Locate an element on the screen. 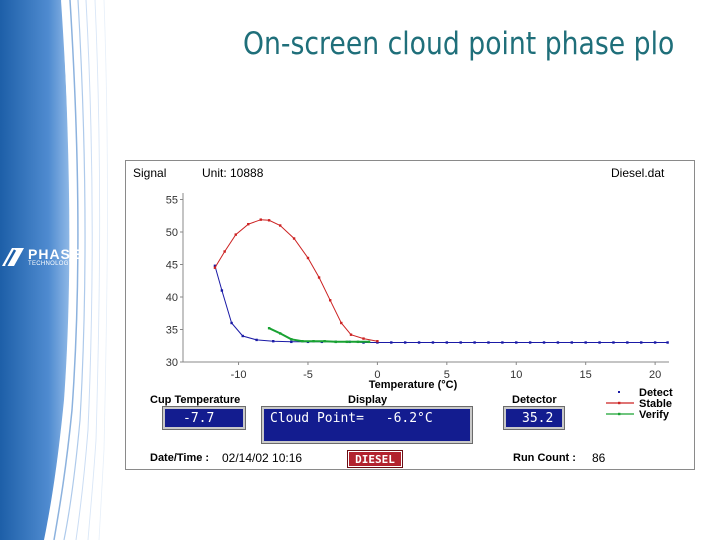  logo-subtitle: TECHNOLOGY is located at coordinates (51, 264).